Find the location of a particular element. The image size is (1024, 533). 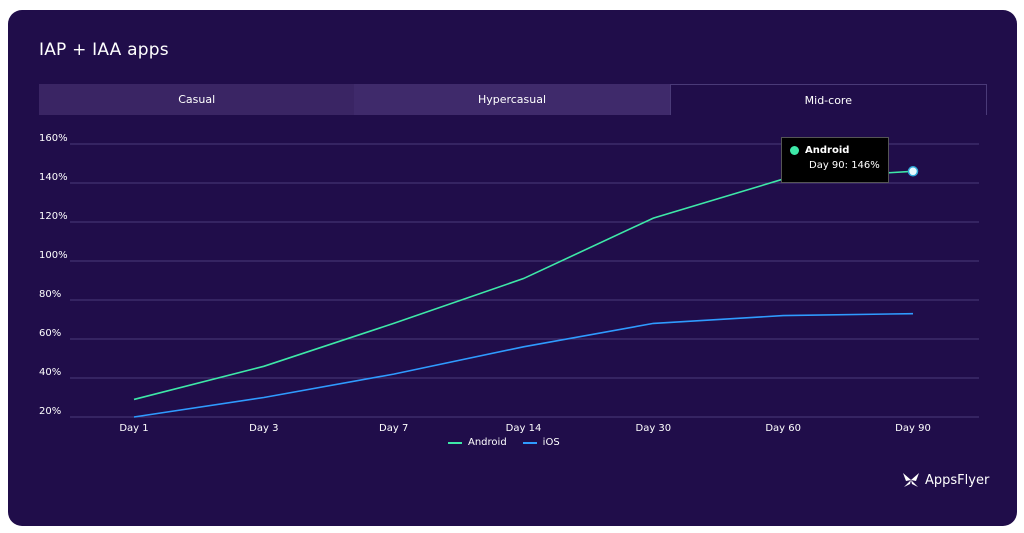

y-tick-label: 100% is located at coordinates (53, 255).